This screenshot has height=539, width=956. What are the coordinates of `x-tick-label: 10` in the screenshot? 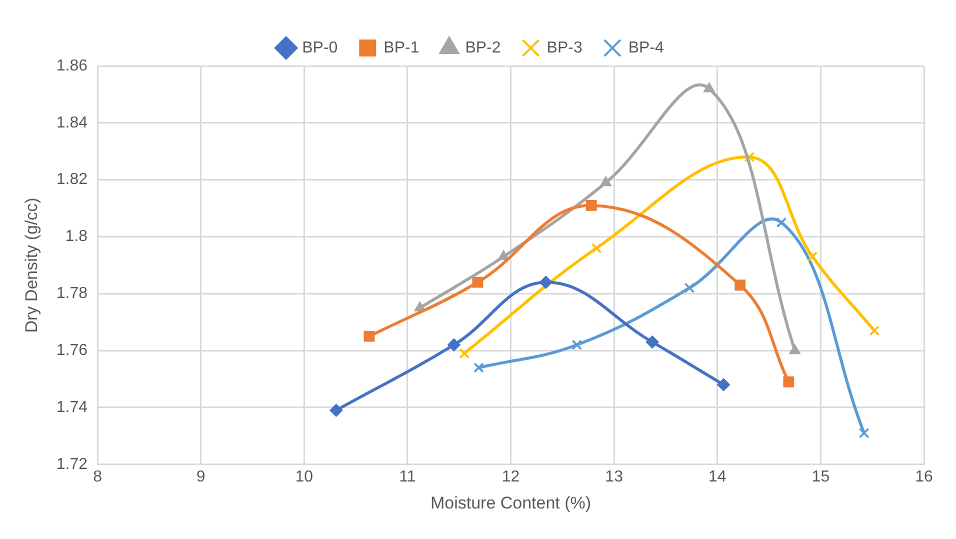 It's located at (304, 477).